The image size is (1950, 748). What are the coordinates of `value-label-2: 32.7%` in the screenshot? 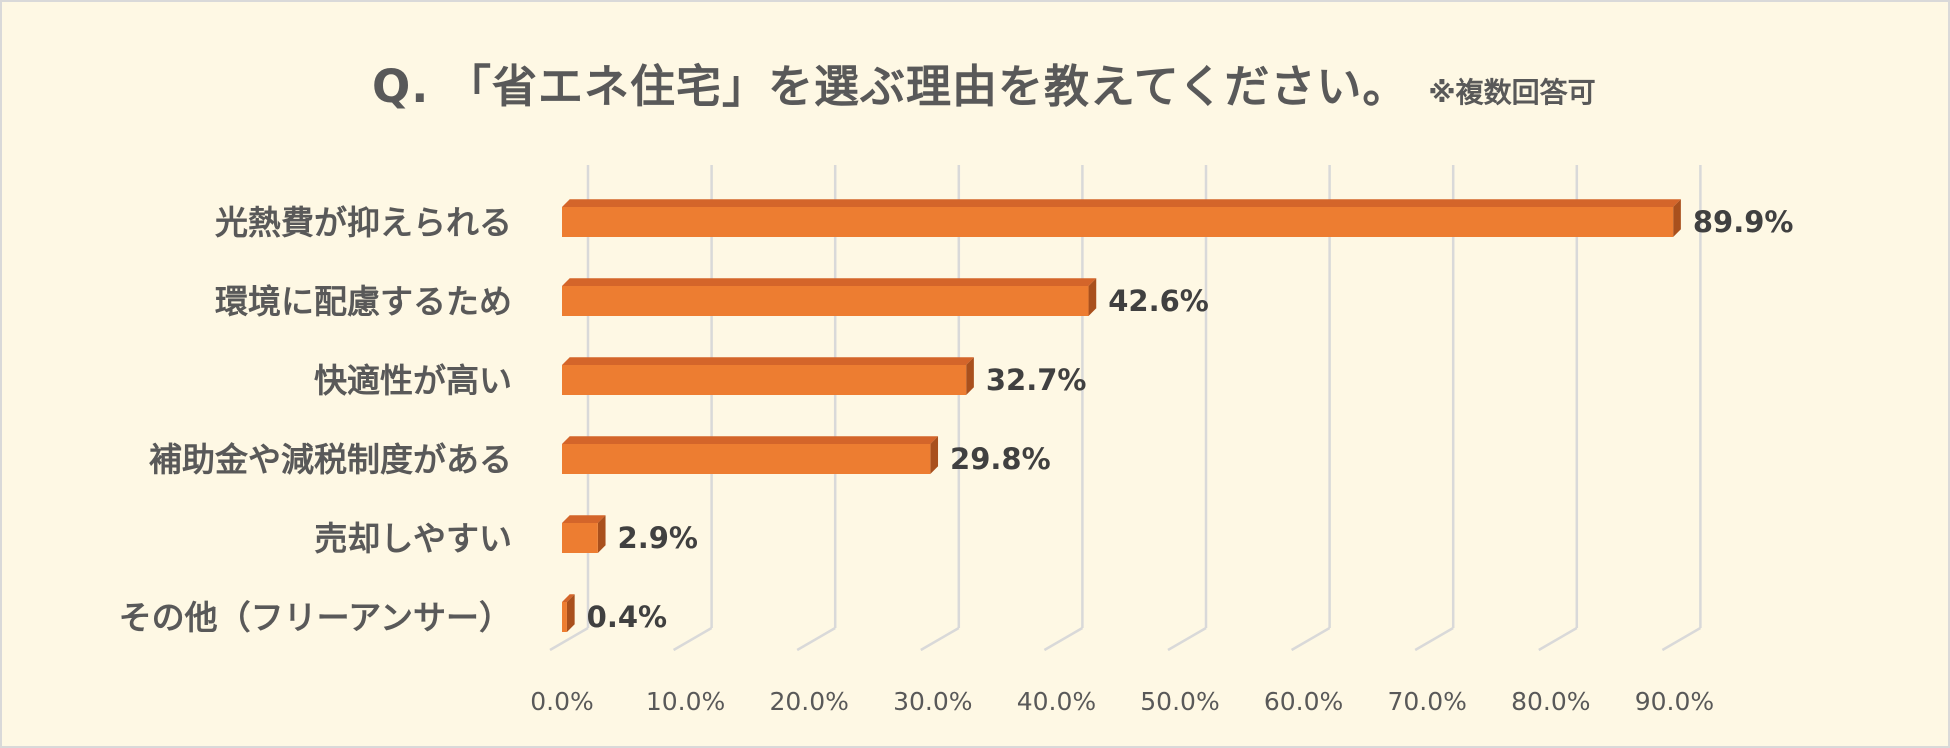 It's located at (1036, 380).